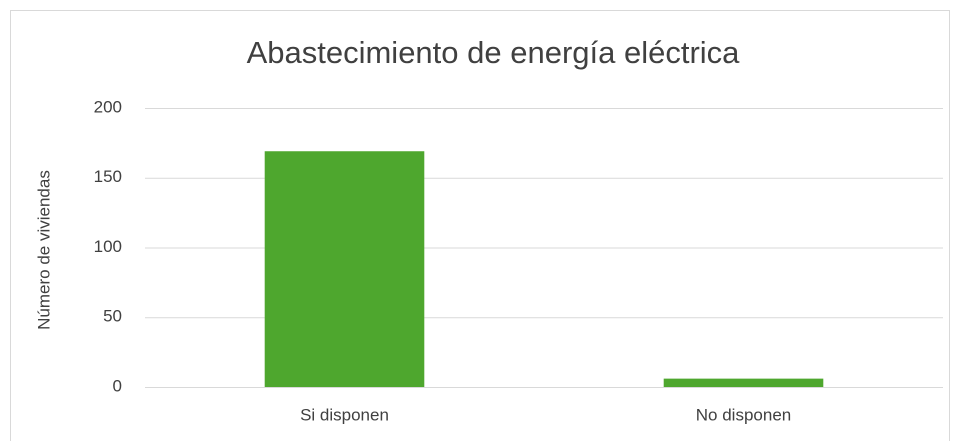 The height and width of the screenshot is (441, 960). Describe the element at coordinates (743, 414) in the screenshot. I see `x-tick-label: No disponen` at that location.